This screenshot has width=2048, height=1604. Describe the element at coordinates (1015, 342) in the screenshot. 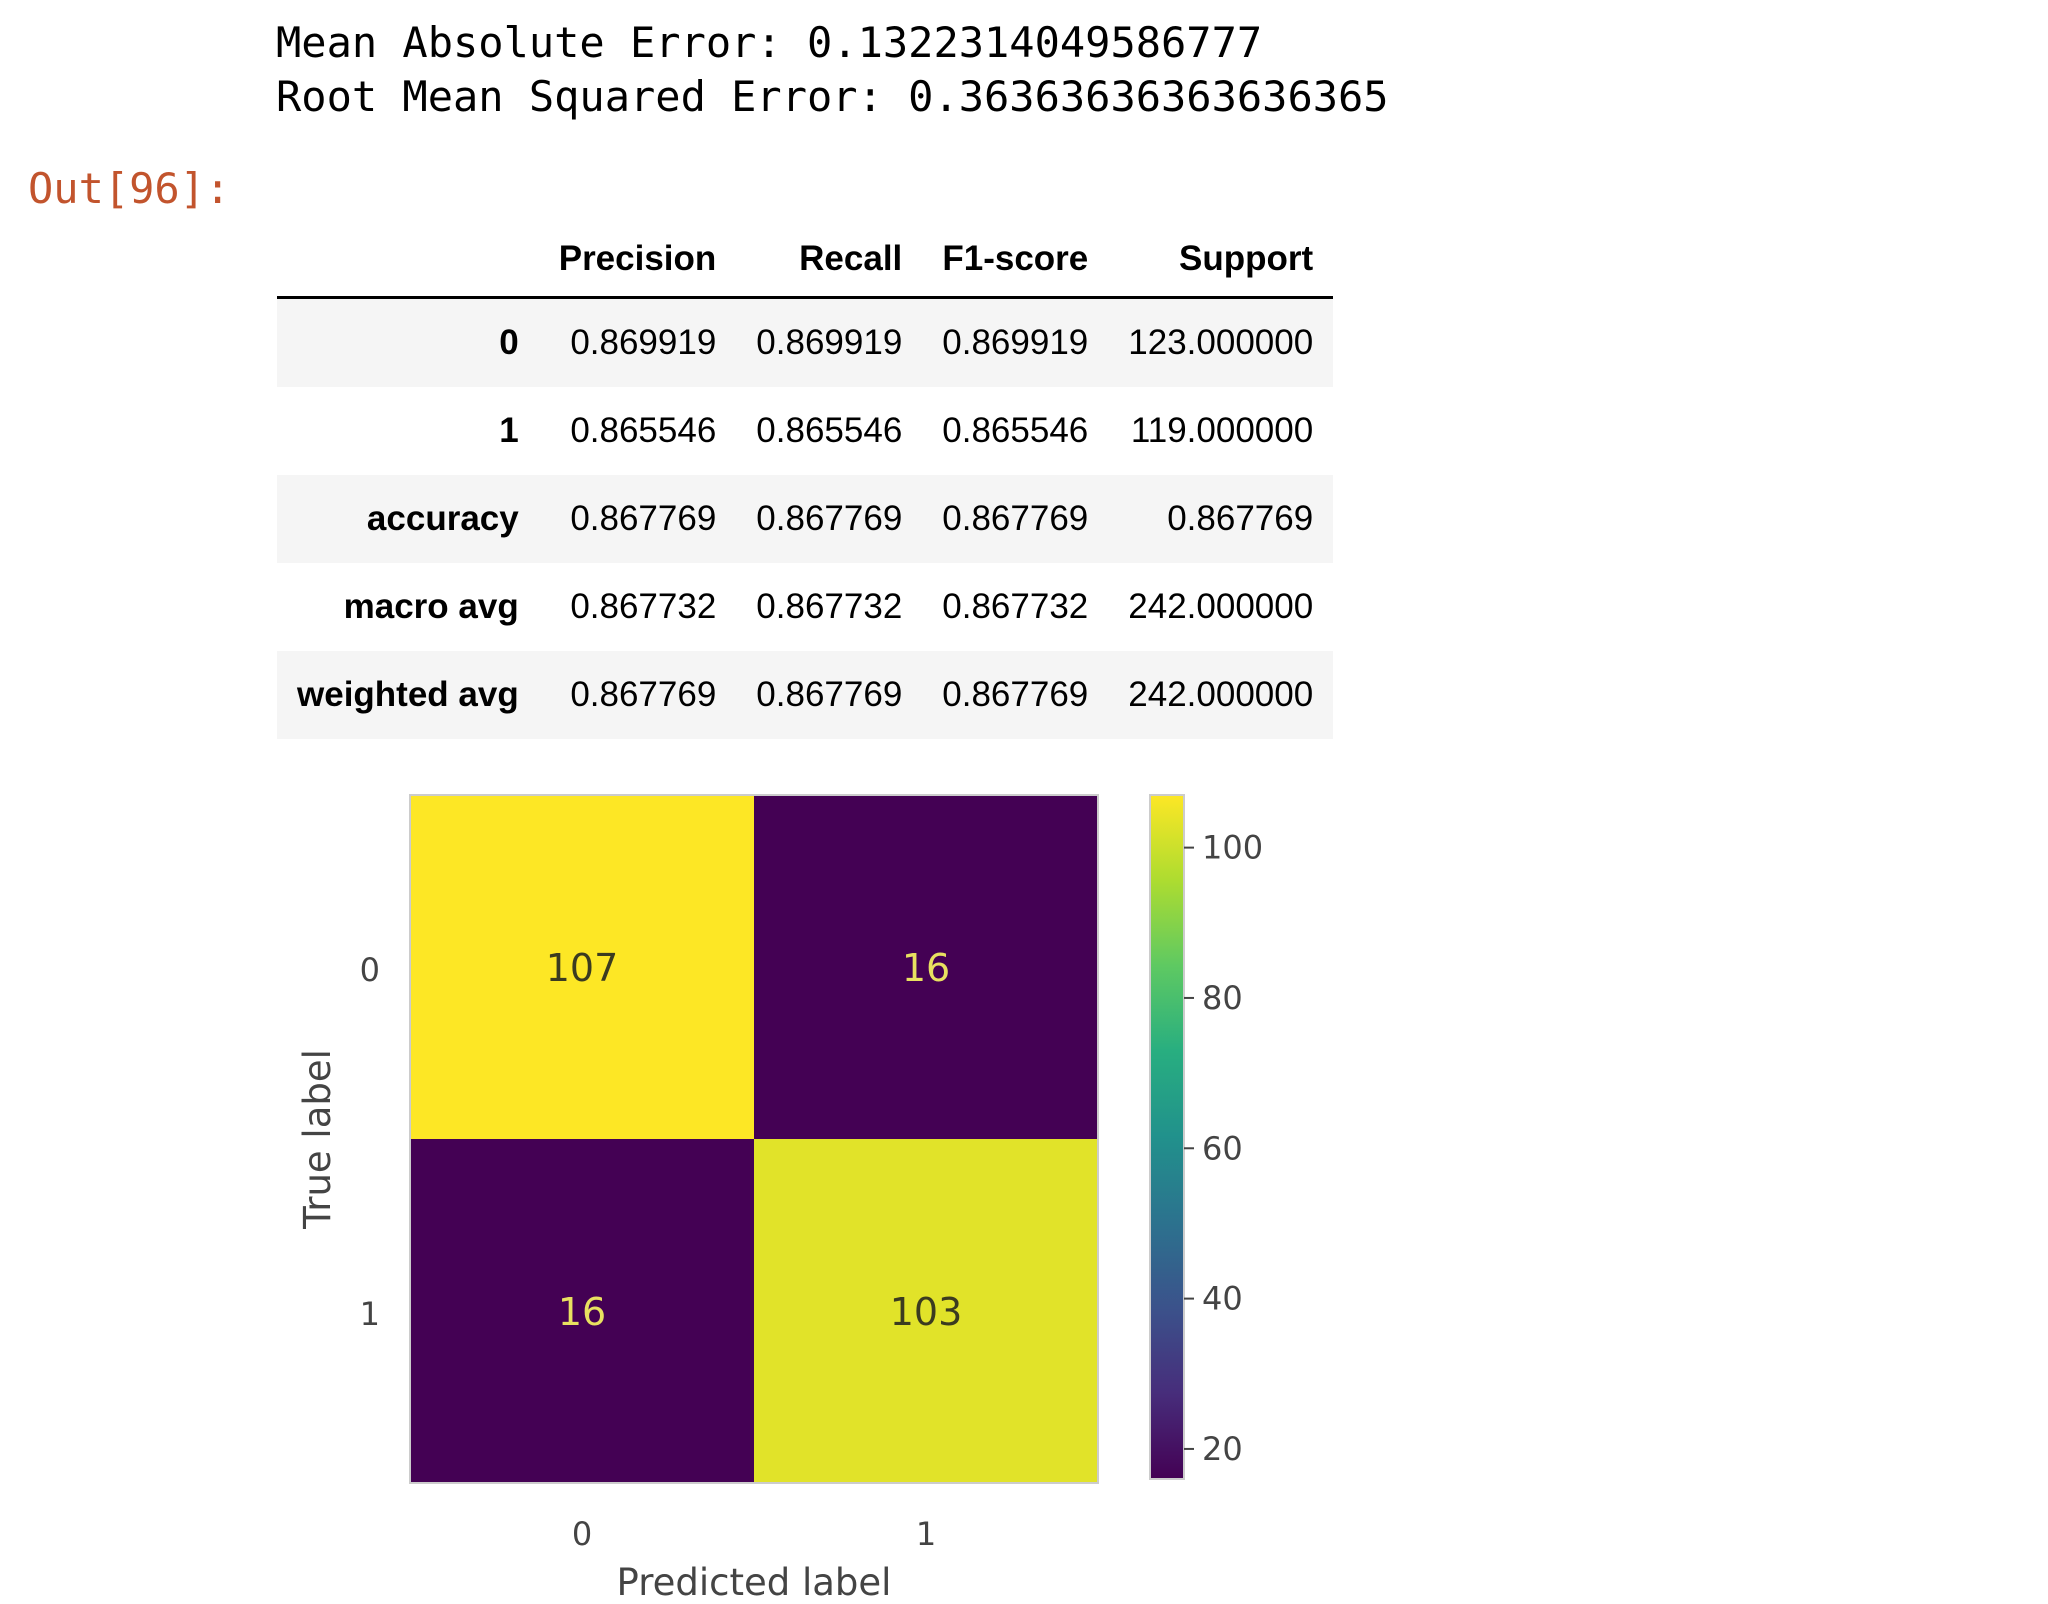

I see `cell-f1-score: 0.869919` at that location.